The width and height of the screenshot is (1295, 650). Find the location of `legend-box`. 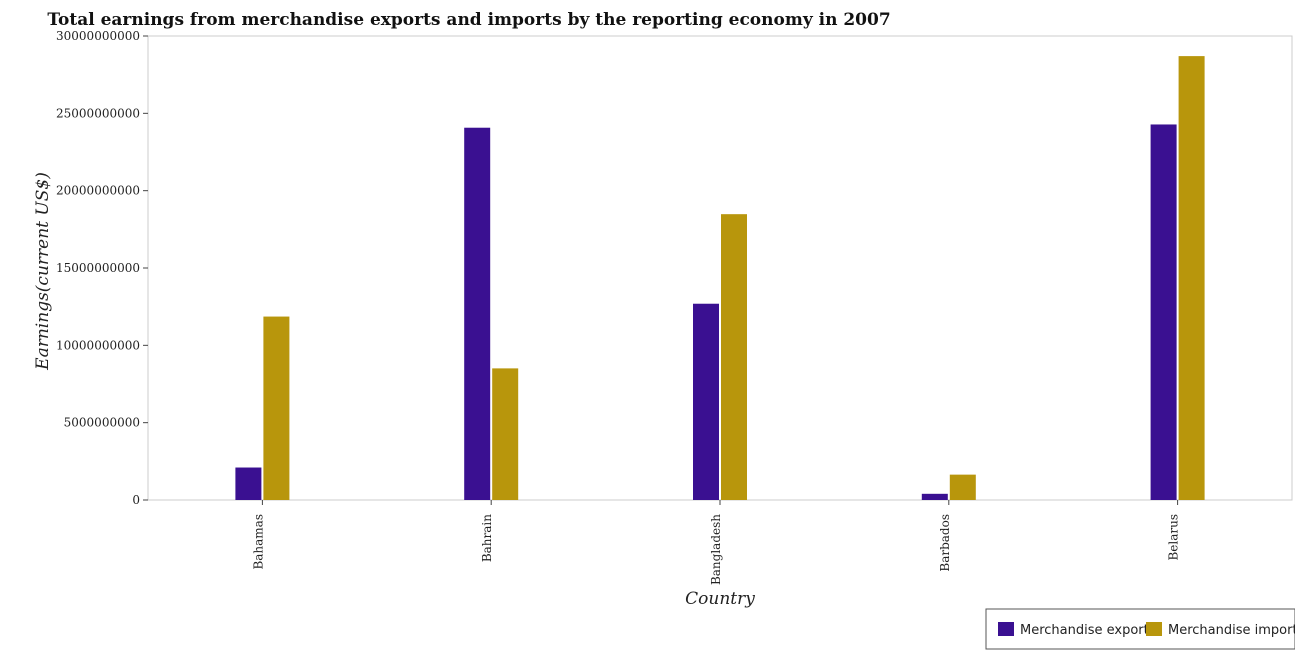

legend-box is located at coordinates (1140, 629).